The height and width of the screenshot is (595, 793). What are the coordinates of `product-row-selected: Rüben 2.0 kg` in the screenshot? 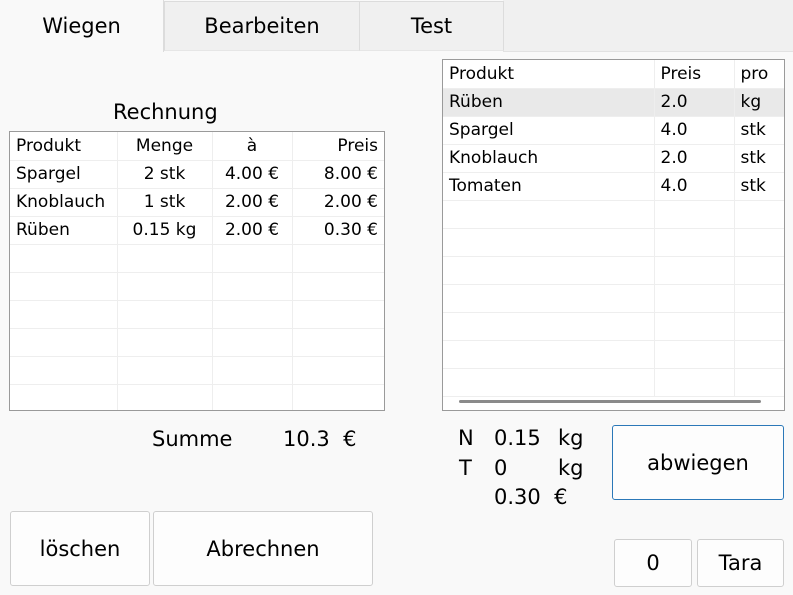 It's located at (613, 102).